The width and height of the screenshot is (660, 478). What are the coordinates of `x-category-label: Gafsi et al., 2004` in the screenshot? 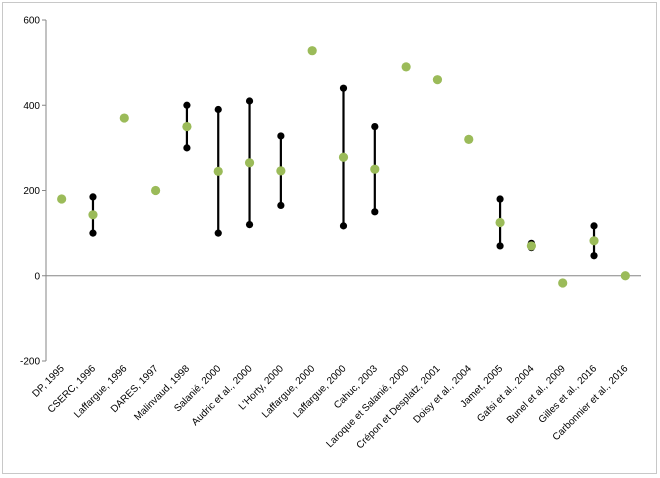 It's located at (506, 394).